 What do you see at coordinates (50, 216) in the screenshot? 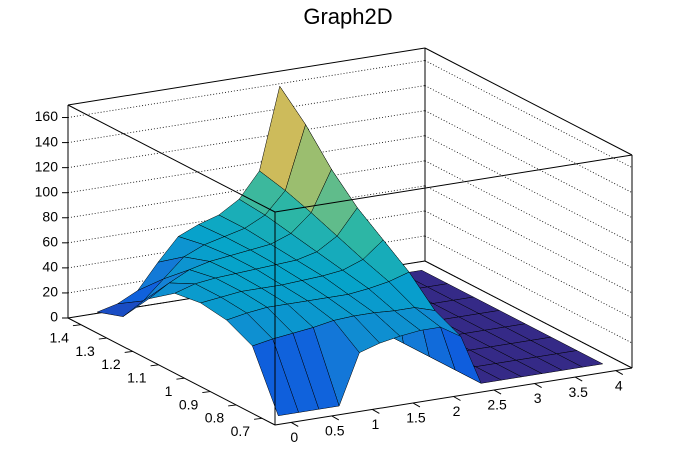
I see `z-tick-label: 80` at bounding box center [50, 216].